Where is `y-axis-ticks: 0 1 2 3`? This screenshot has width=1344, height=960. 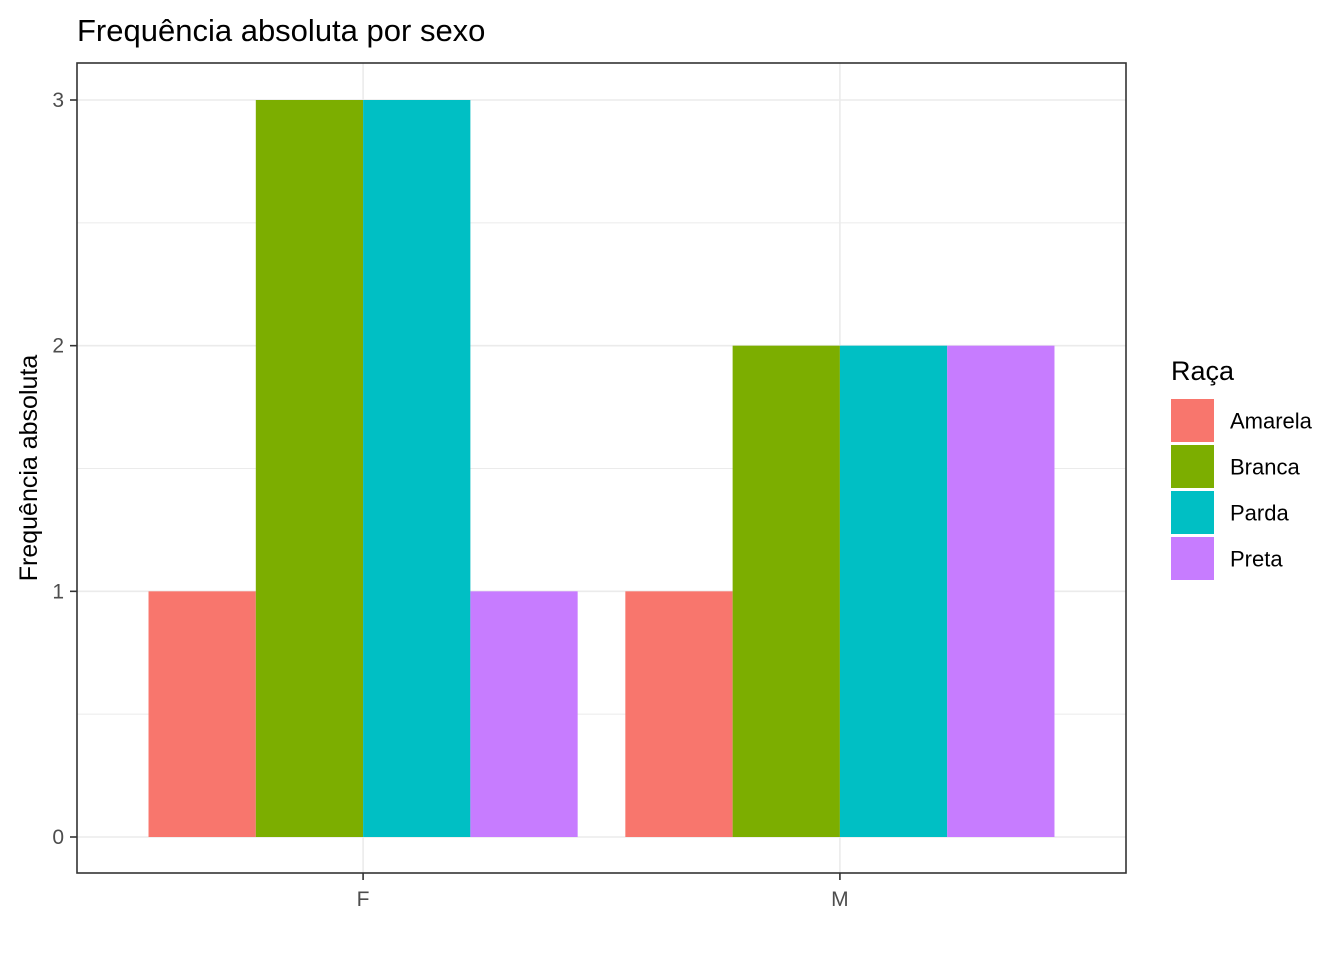
y-axis-ticks: 0 1 2 3 is located at coordinates (64, 469).